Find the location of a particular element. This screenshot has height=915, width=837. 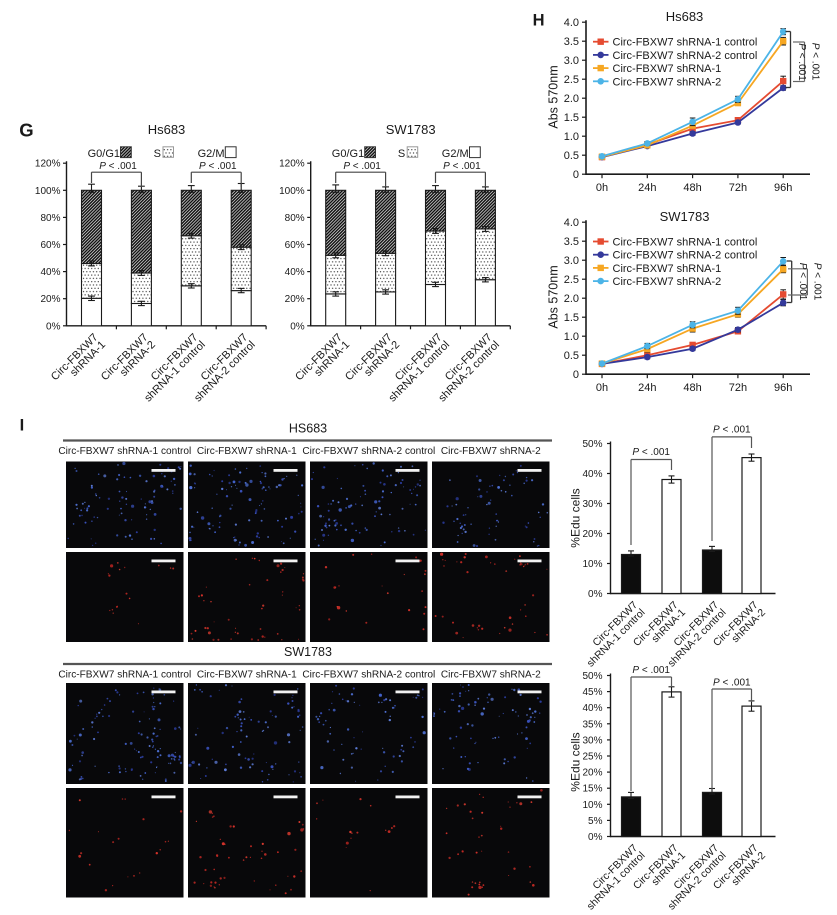

svg-text: 5% is located at coordinates (595, 821).